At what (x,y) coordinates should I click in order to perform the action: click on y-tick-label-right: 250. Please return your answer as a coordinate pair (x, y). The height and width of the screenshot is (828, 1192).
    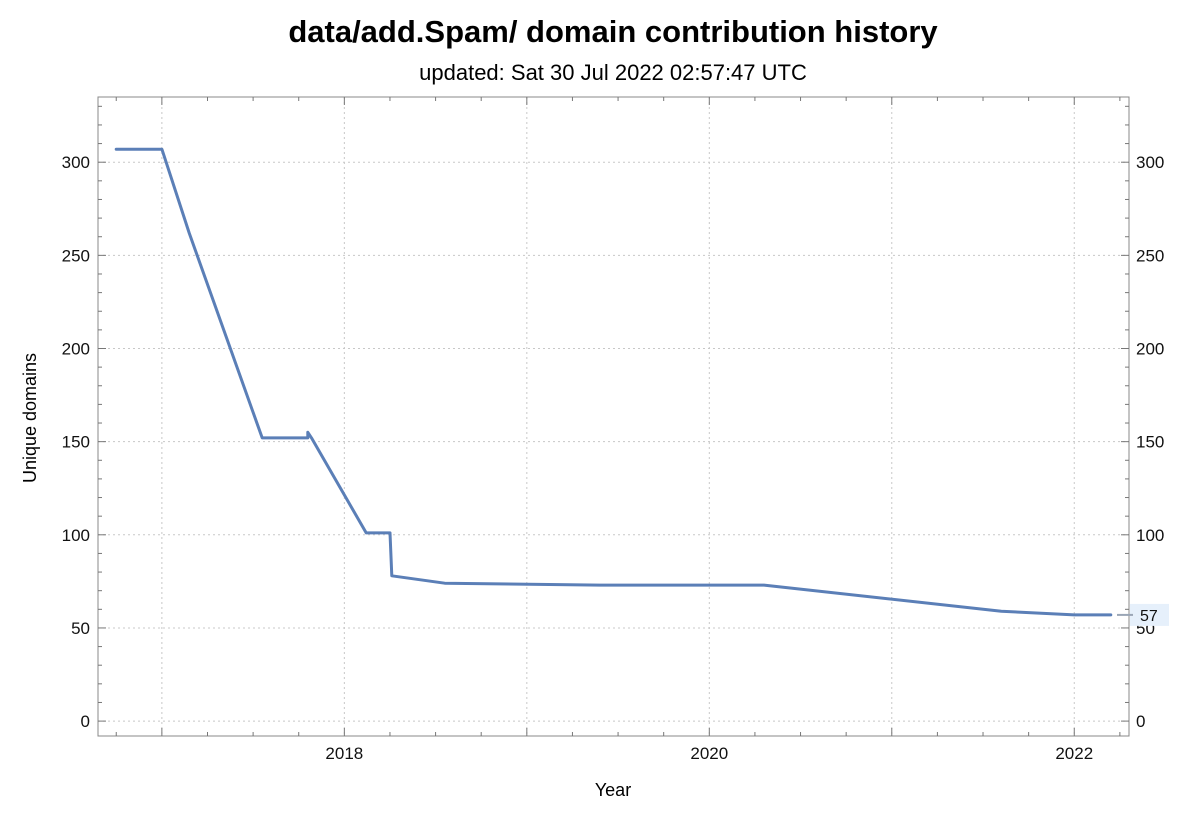
    Looking at the image, I should click on (1150, 255).